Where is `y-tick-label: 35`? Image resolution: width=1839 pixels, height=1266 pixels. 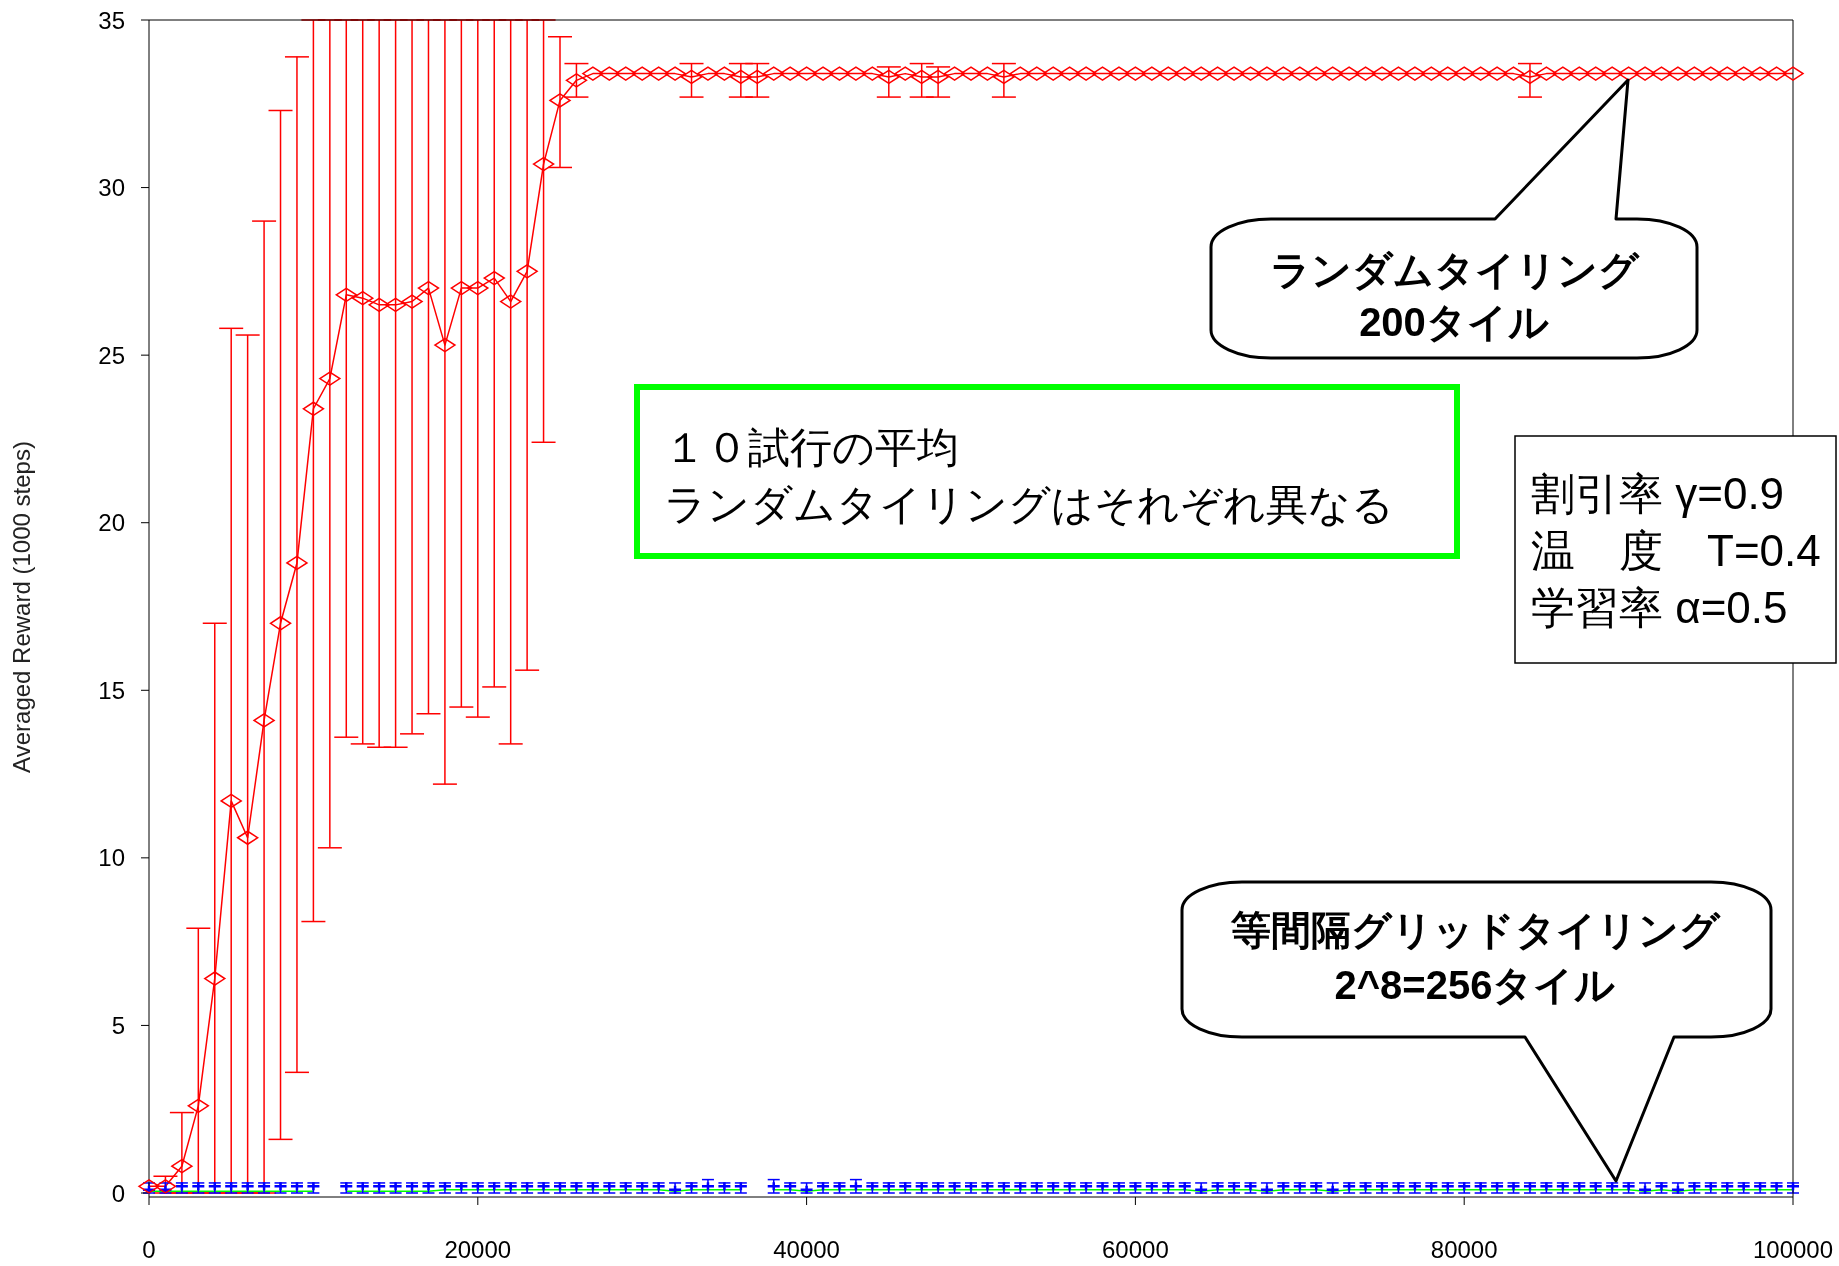
y-tick-label: 35 is located at coordinates (111, 20).